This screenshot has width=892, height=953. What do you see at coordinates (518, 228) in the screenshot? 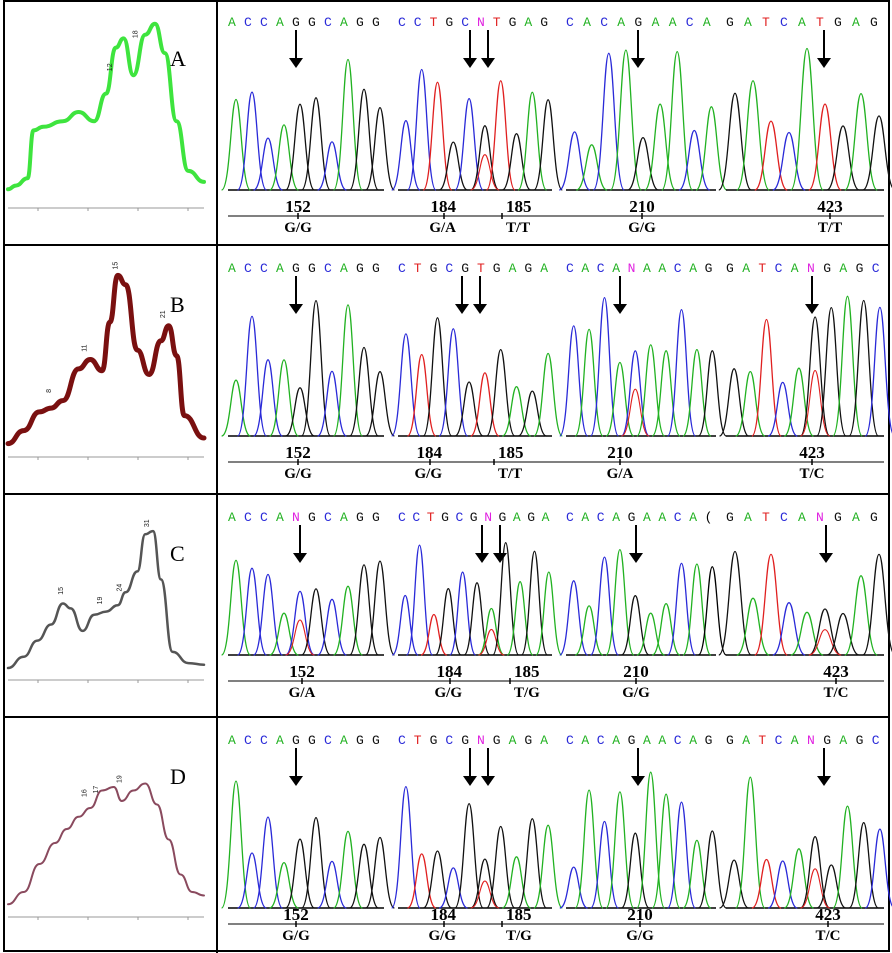
I see `genotype-label: T/T` at bounding box center [518, 228].